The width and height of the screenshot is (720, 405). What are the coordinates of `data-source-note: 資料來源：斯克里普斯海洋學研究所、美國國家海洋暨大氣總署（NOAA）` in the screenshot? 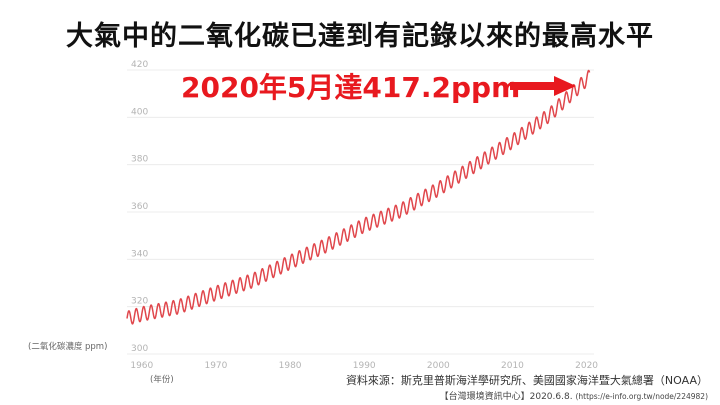 It's located at (526, 380).